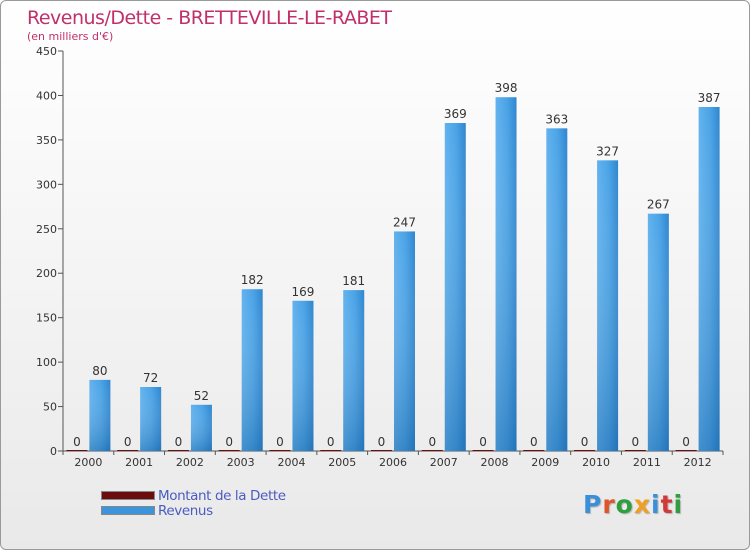 The width and height of the screenshot is (750, 550). What do you see at coordinates (444, 462) in the screenshot?
I see `x-tick-label: 2007` at bounding box center [444, 462].